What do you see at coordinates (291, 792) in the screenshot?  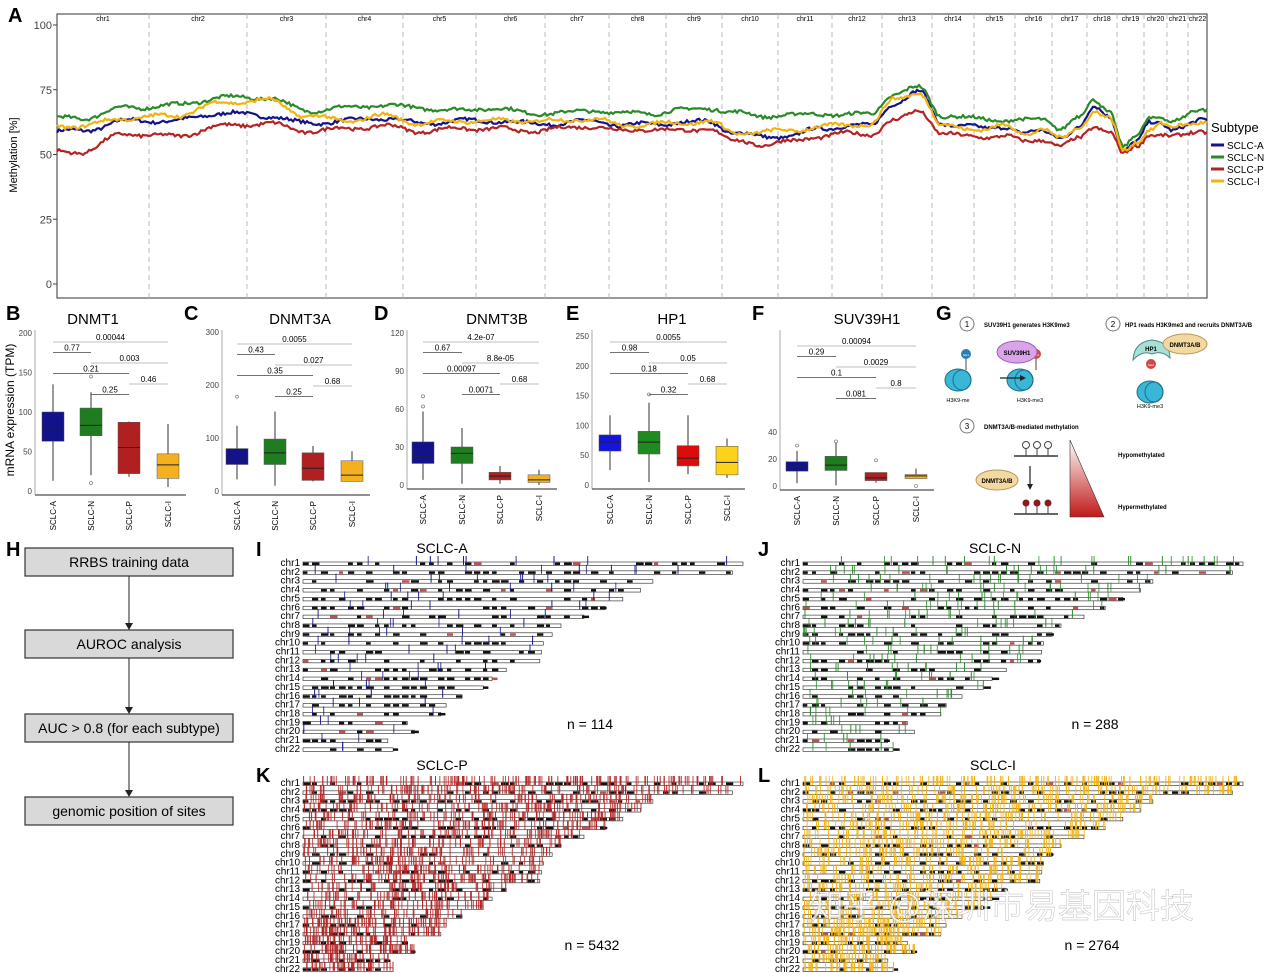 I see `chromosome-label: chr2` at bounding box center [291, 792].